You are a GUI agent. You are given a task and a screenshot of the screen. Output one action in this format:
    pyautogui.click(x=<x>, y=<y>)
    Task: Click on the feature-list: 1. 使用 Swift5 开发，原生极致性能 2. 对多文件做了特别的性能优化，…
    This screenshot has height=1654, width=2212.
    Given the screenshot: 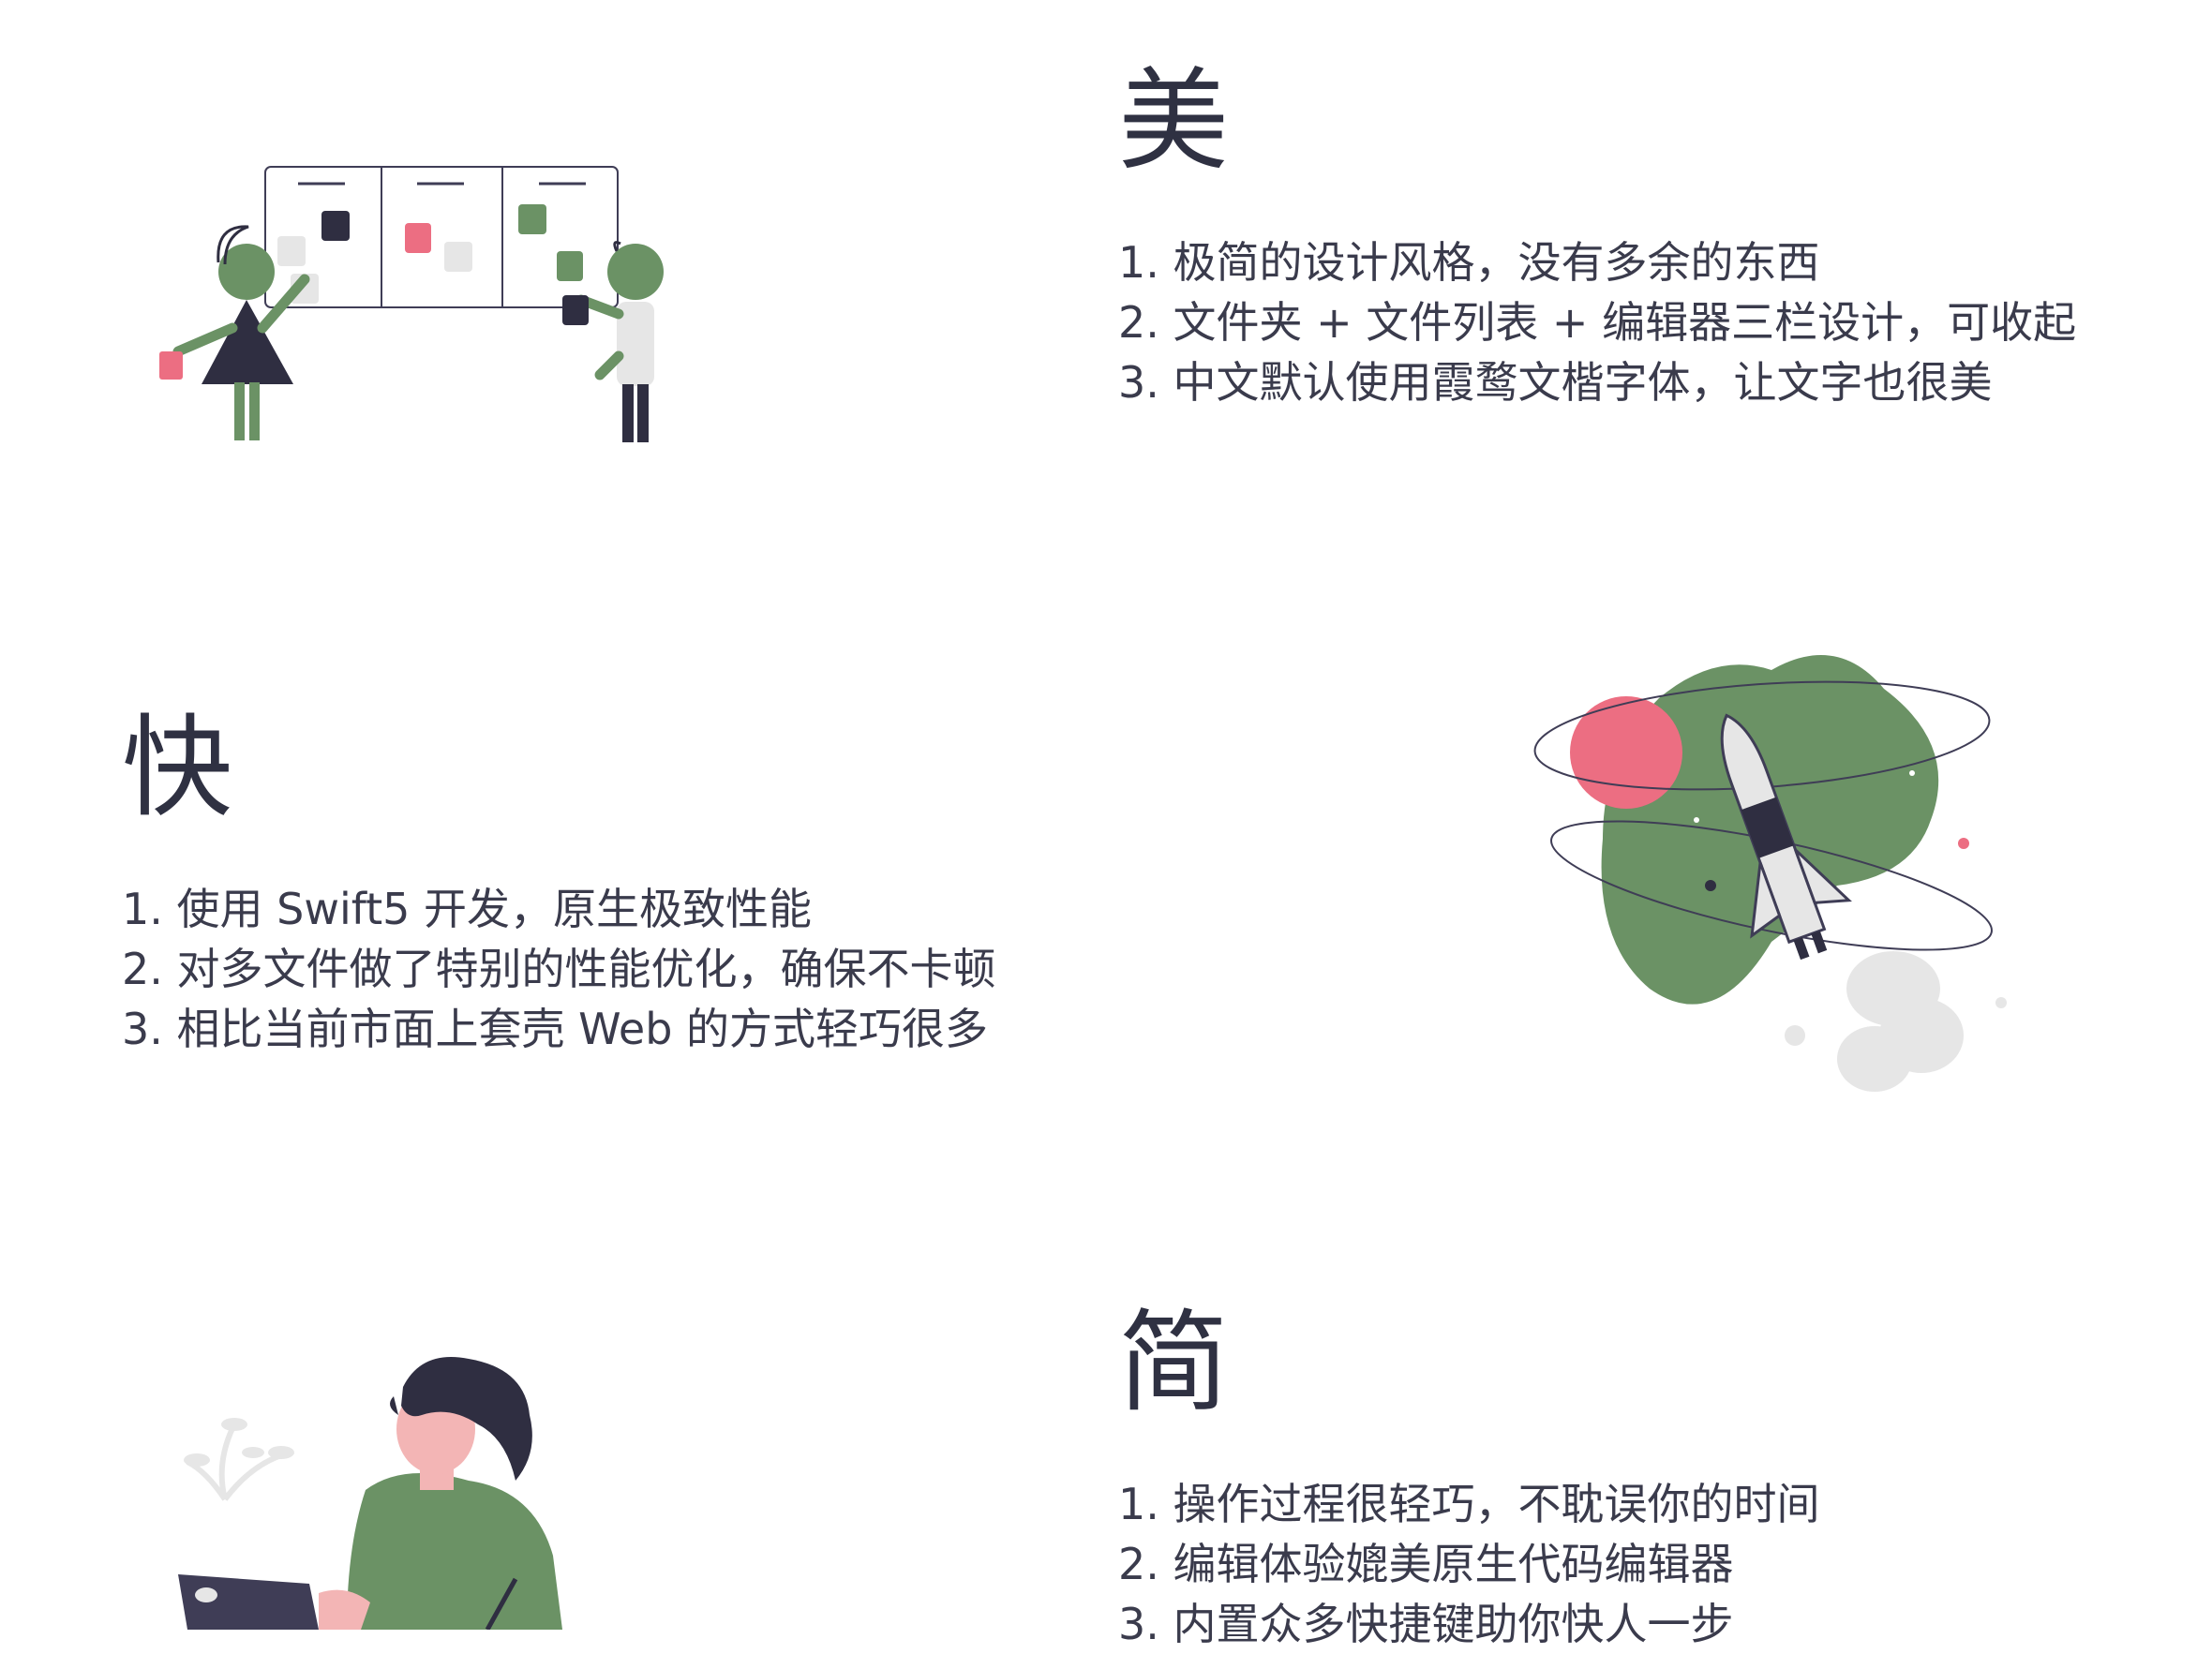 What is the action you would take?
    pyautogui.click(x=637, y=969)
    